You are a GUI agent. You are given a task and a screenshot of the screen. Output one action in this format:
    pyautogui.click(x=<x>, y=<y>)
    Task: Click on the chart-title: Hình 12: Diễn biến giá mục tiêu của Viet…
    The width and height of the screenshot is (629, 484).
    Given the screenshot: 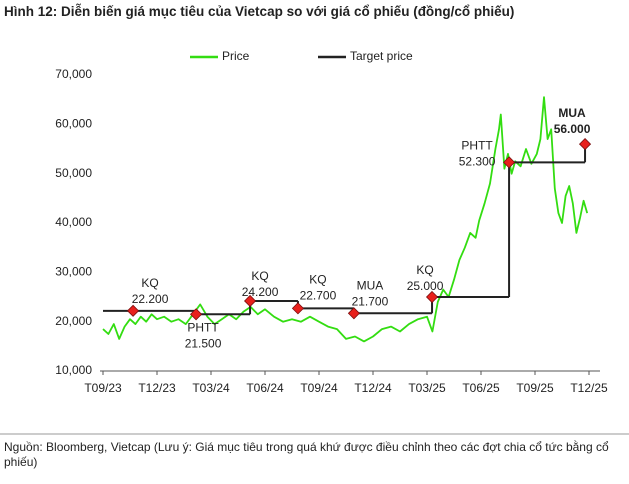 What is the action you would take?
    pyautogui.click(x=259, y=11)
    